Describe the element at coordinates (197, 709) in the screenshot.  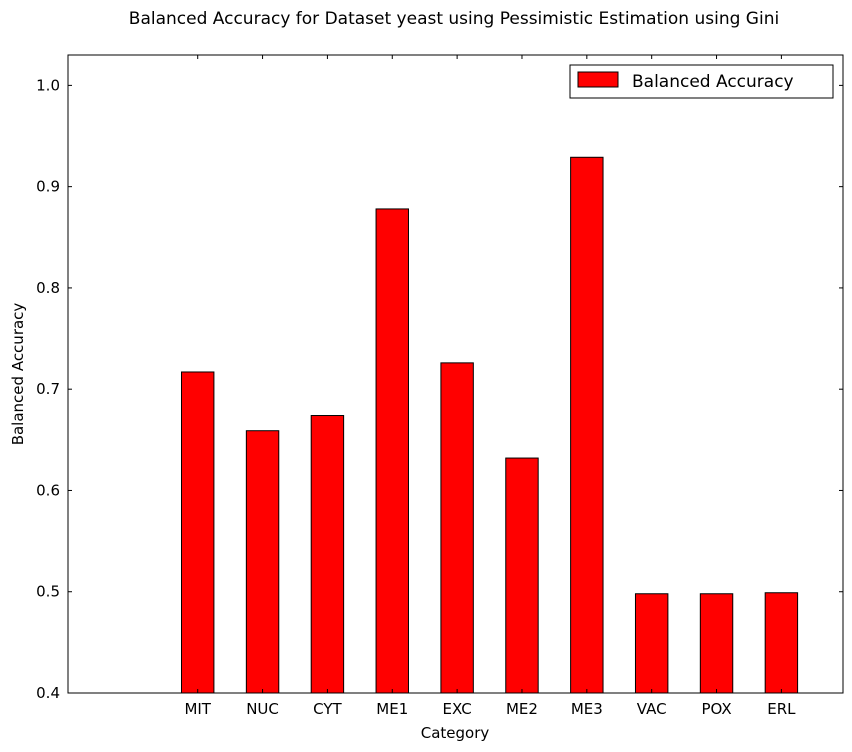
I see `x-tick-label-mit: MIT` at that location.